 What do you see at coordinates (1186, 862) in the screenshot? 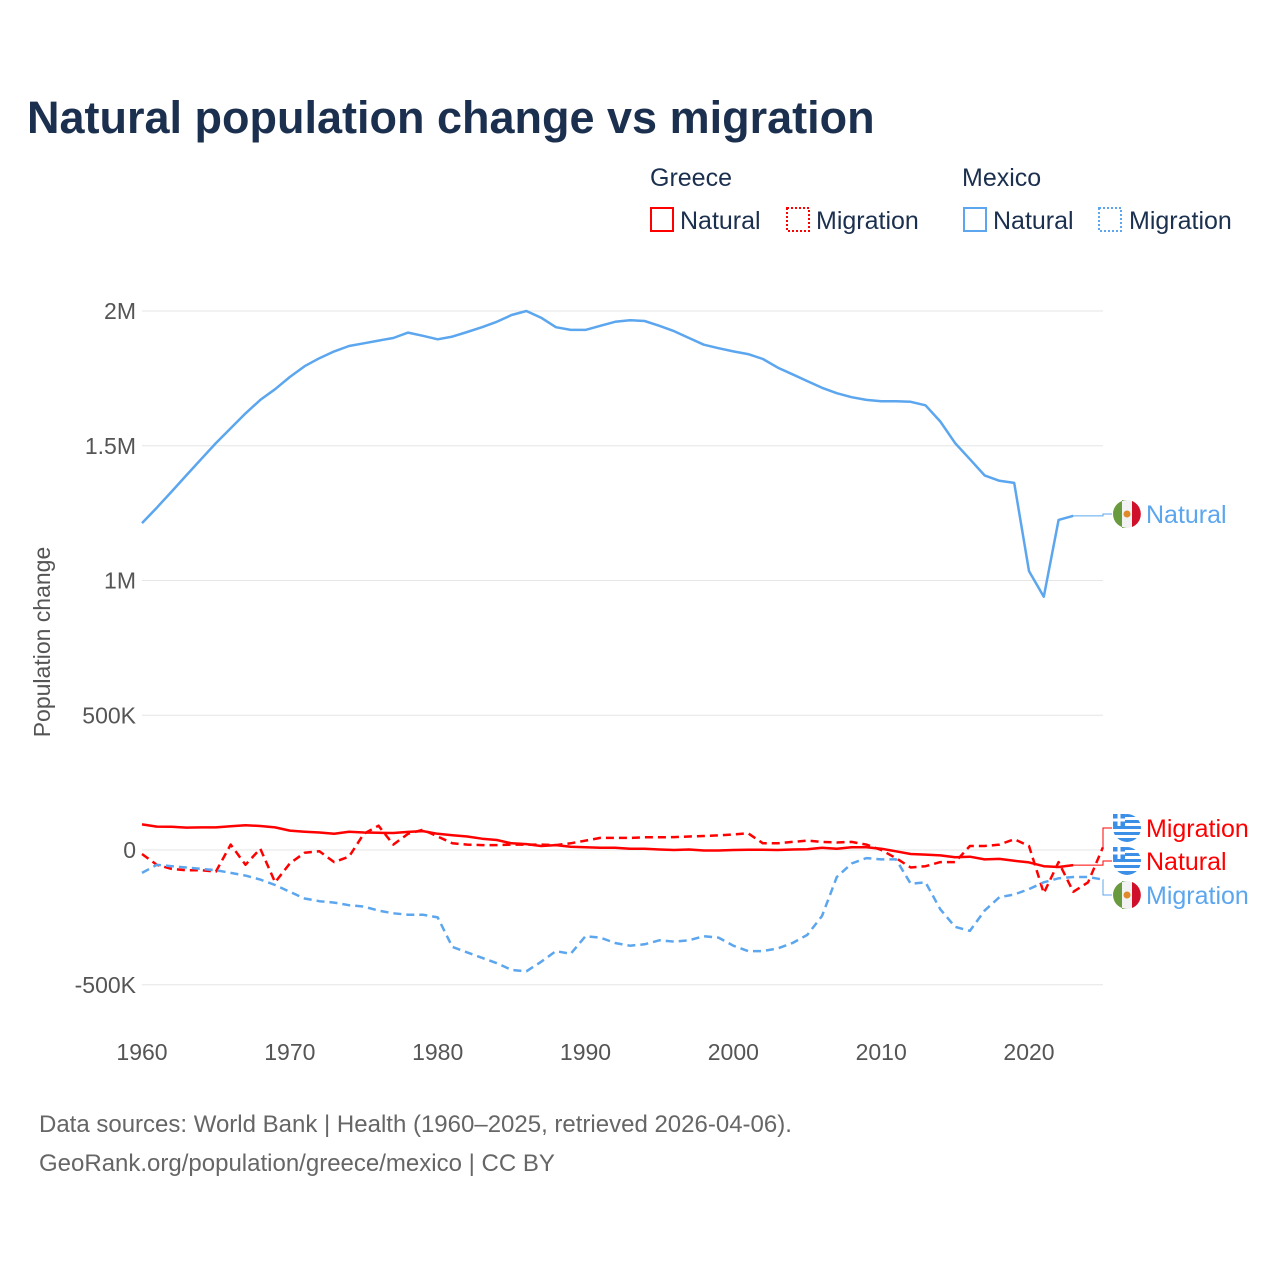
I see `end-label-greece-natural: Natural` at bounding box center [1186, 862].